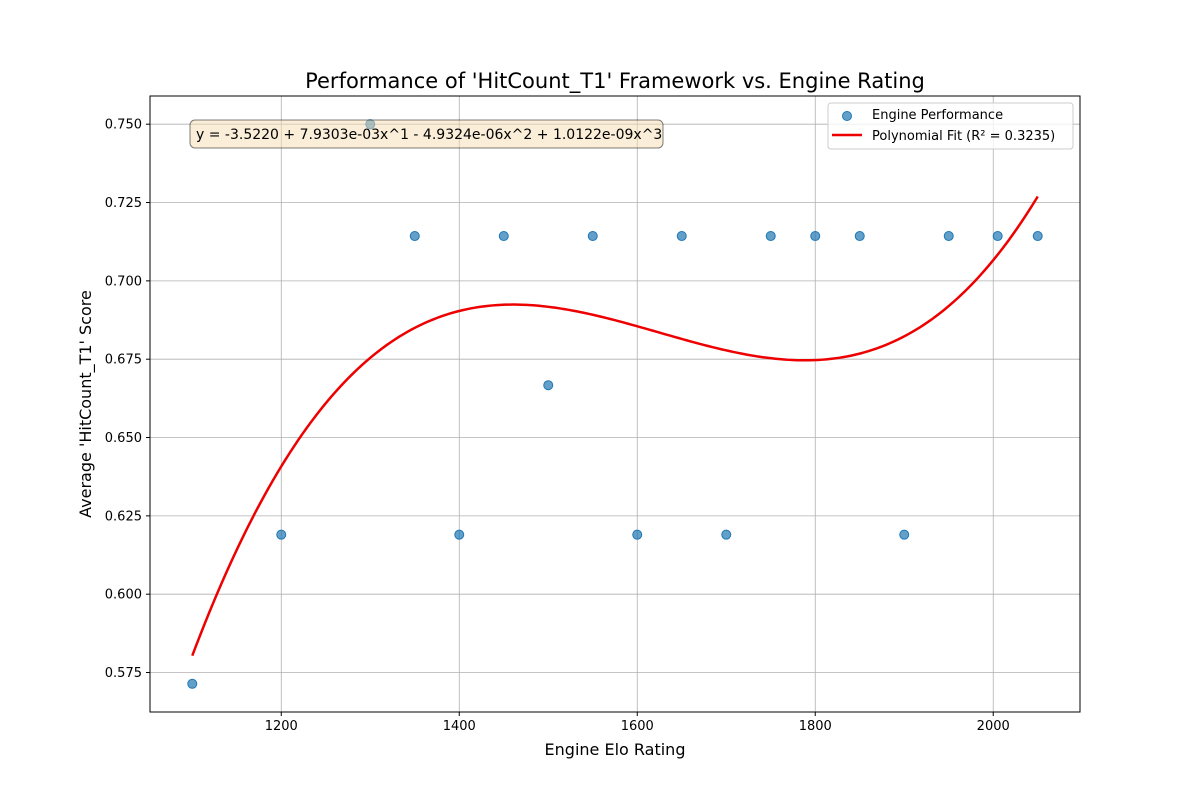  What do you see at coordinates (815, 726) in the screenshot?
I see `x-tick-label: 1800` at bounding box center [815, 726].